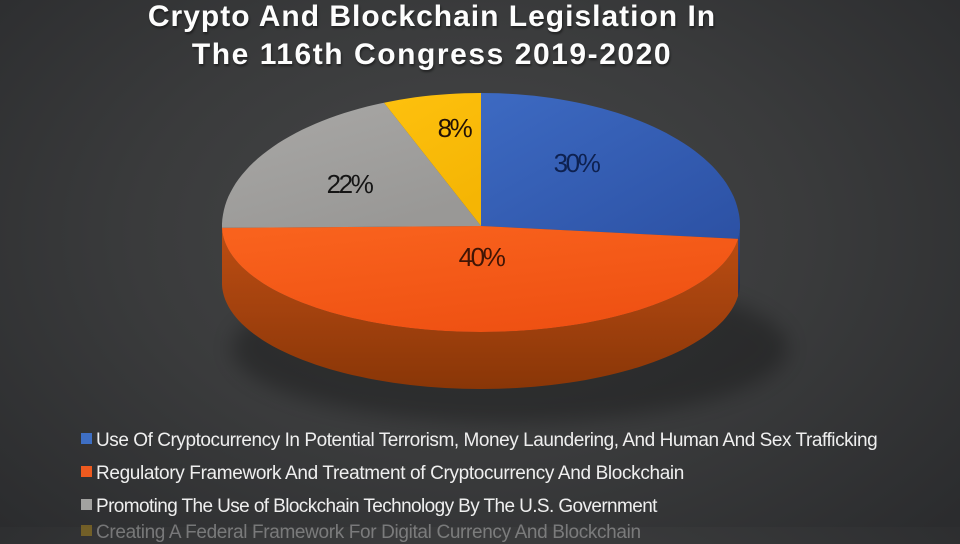  I want to click on svg-text: 22%, so click(350, 184).